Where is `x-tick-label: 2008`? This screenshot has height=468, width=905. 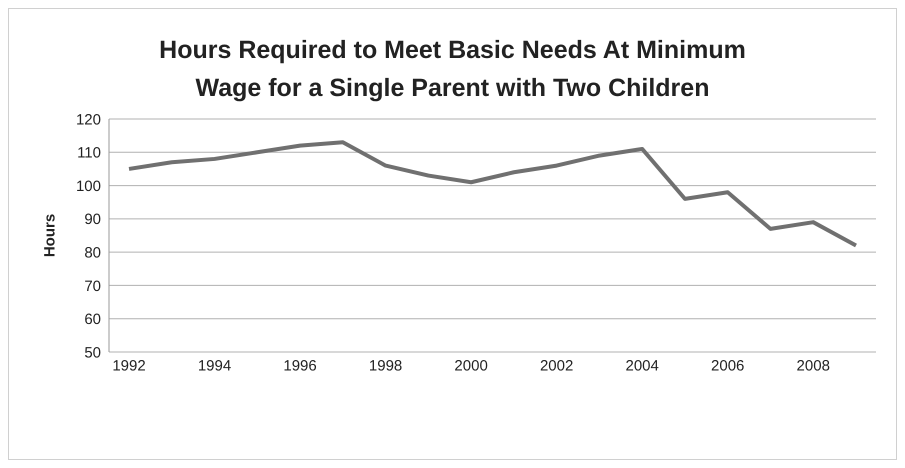
x-tick-label: 2008 is located at coordinates (813, 366).